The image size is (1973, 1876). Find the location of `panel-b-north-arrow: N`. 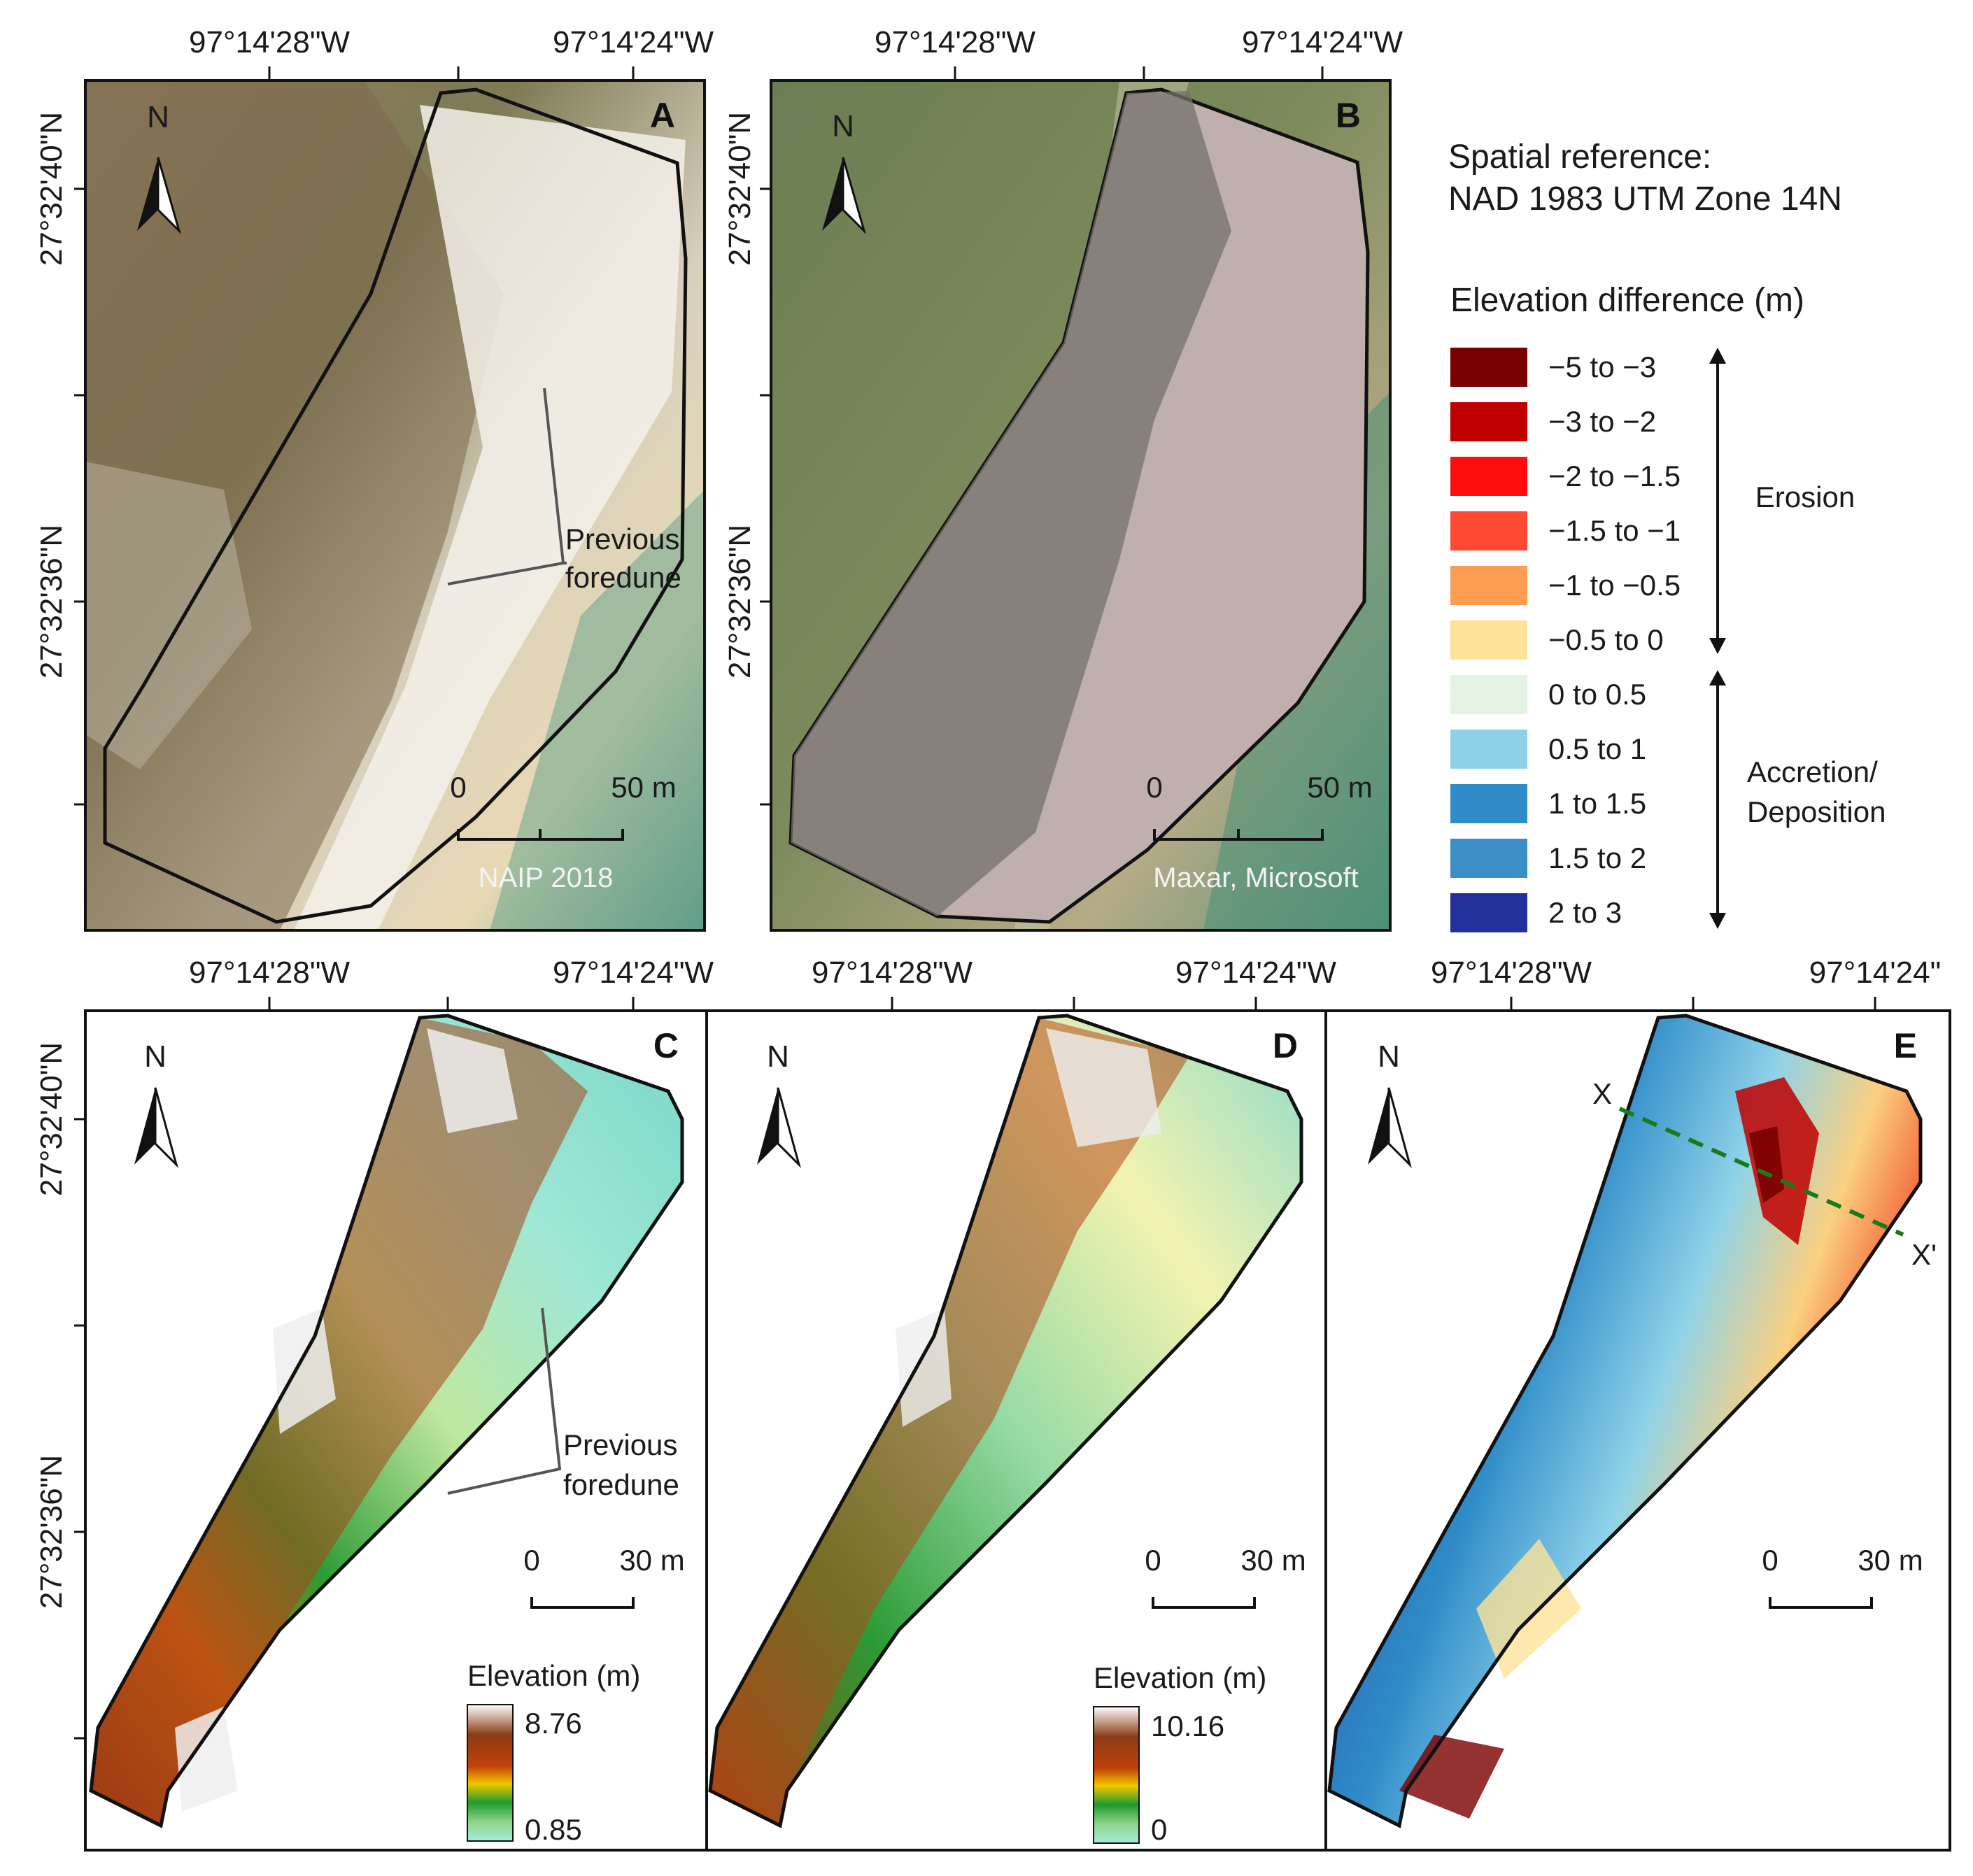

panel-b-north-arrow: N is located at coordinates (844, 172).